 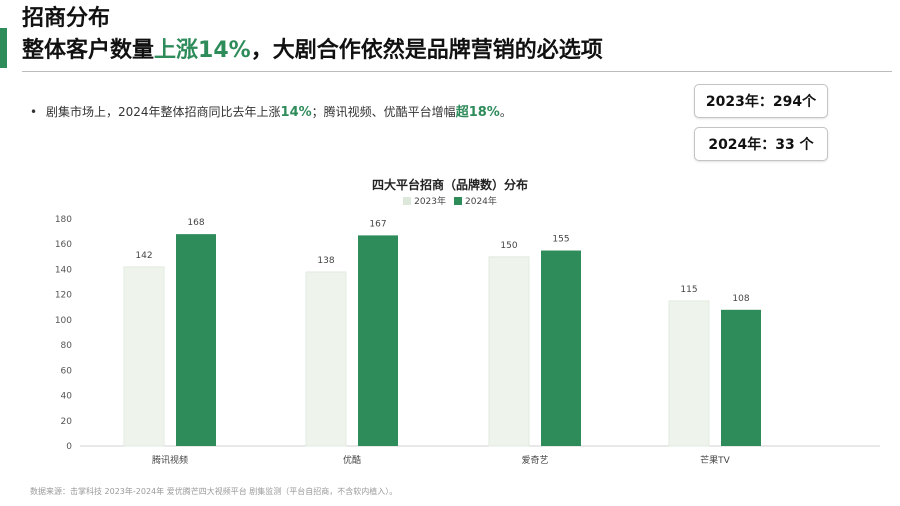 What do you see at coordinates (67, 346) in the screenshot?
I see `y-tick-label: 80` at bounding box center [67, 346].